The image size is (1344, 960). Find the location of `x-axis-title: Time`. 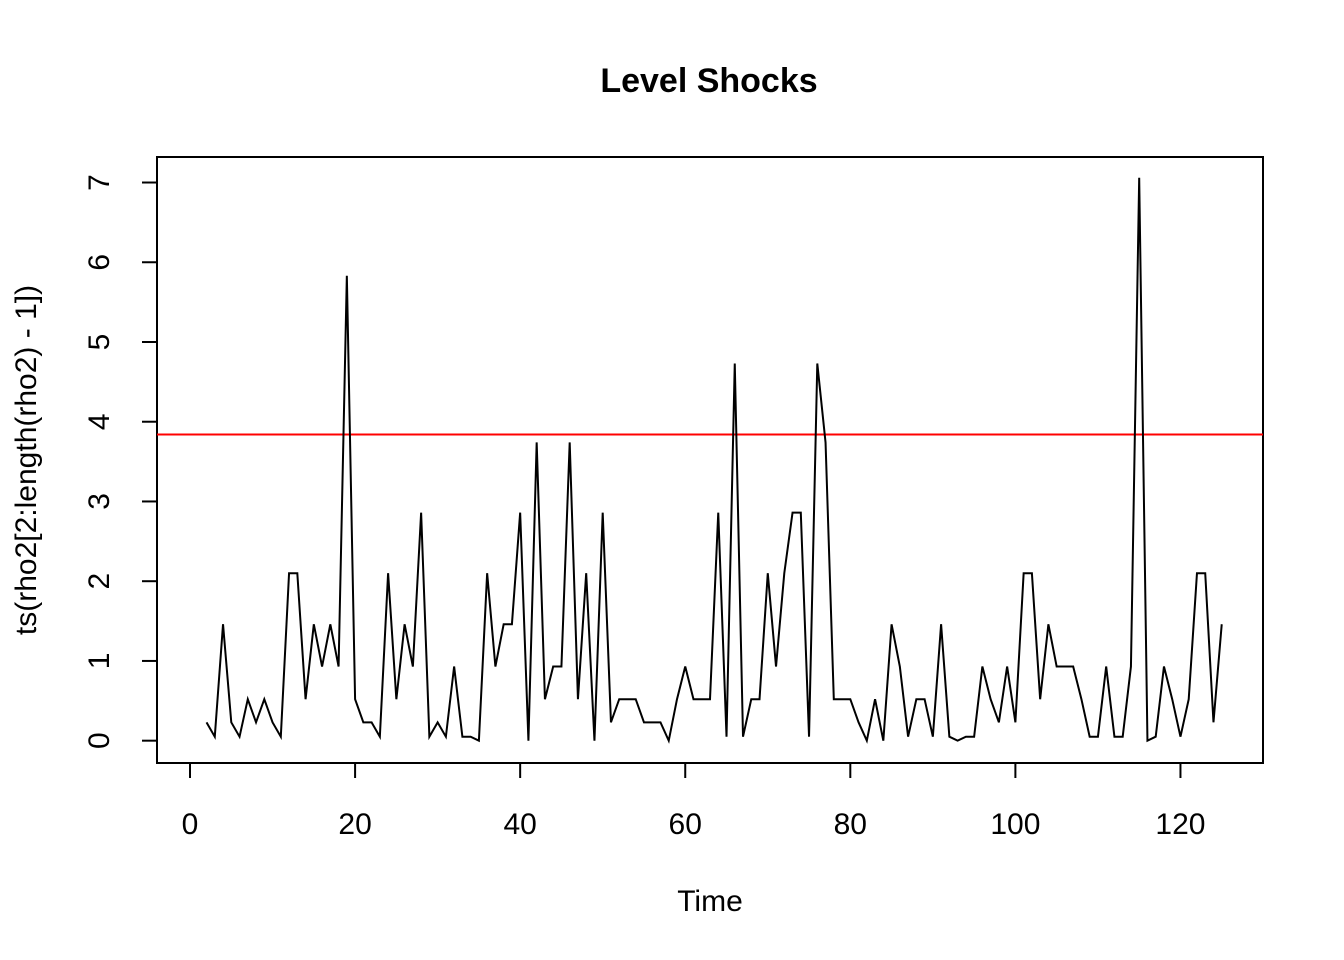

x-axis-title: Time is located at coordinates (710, 901).